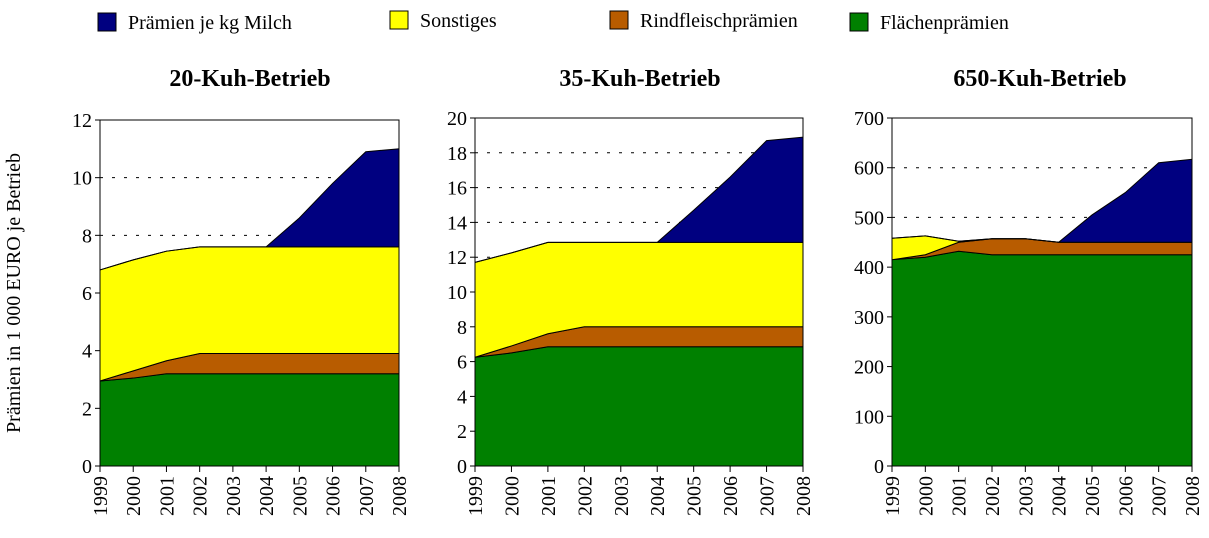 This screenshot has width=1209, height=538. Describe the element at coordinates (944, 23) in the screenshot. I see `legend-label: Flächenprämien` at that location.